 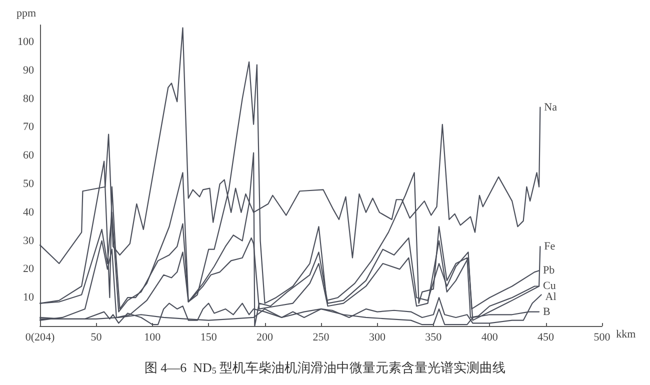 What do you see at coordinates (28, 212) in the screenshot?
I see `y-tick-label: 40` at bounding box center [28, 212].